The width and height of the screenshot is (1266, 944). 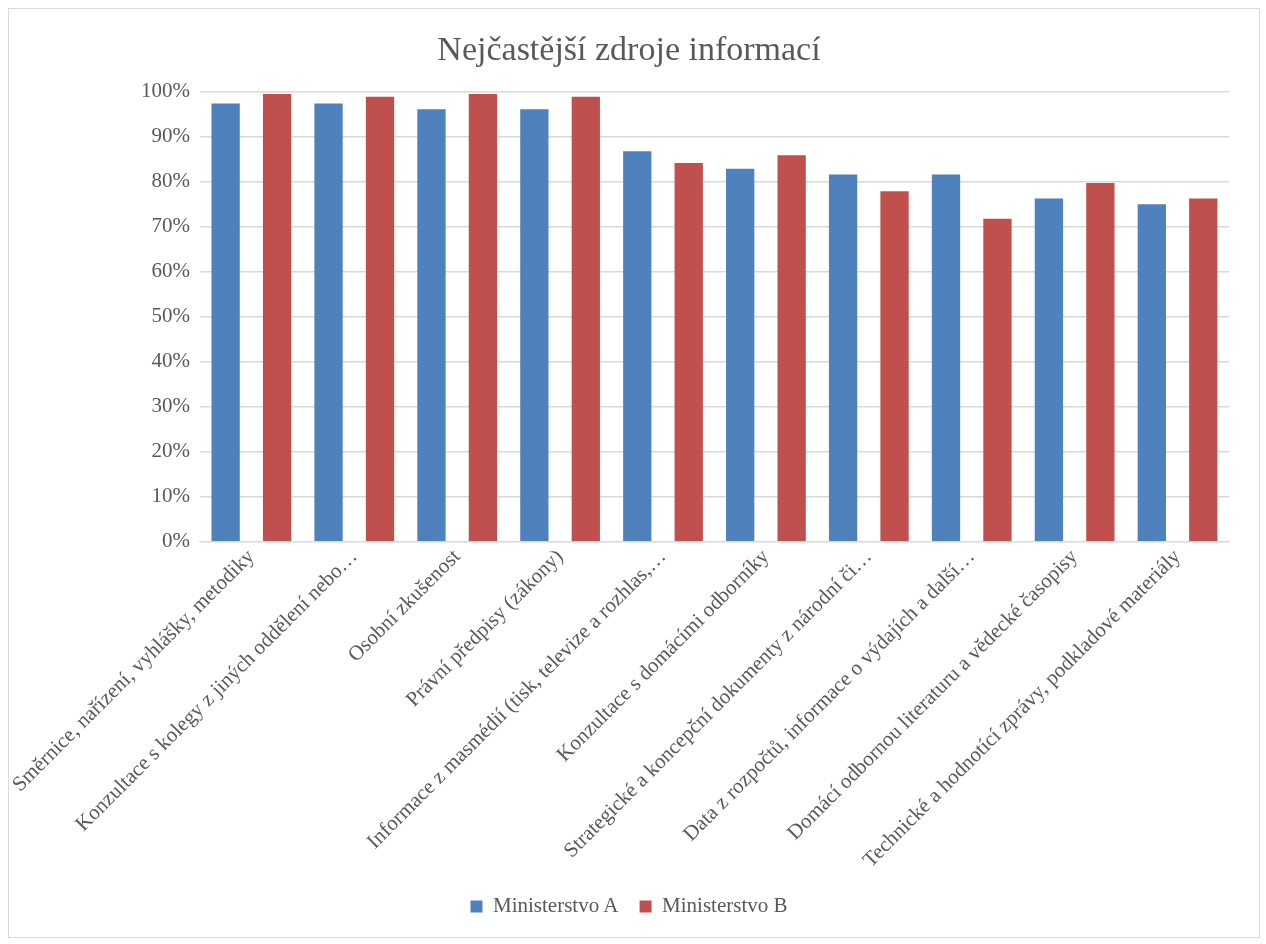 I want to click on y-tick-label: 50%, so click(x=170, y=315).